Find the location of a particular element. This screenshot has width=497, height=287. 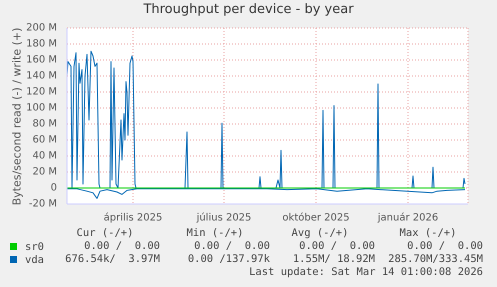

text: Avg (-/+) is located at coordinates (320, 233).